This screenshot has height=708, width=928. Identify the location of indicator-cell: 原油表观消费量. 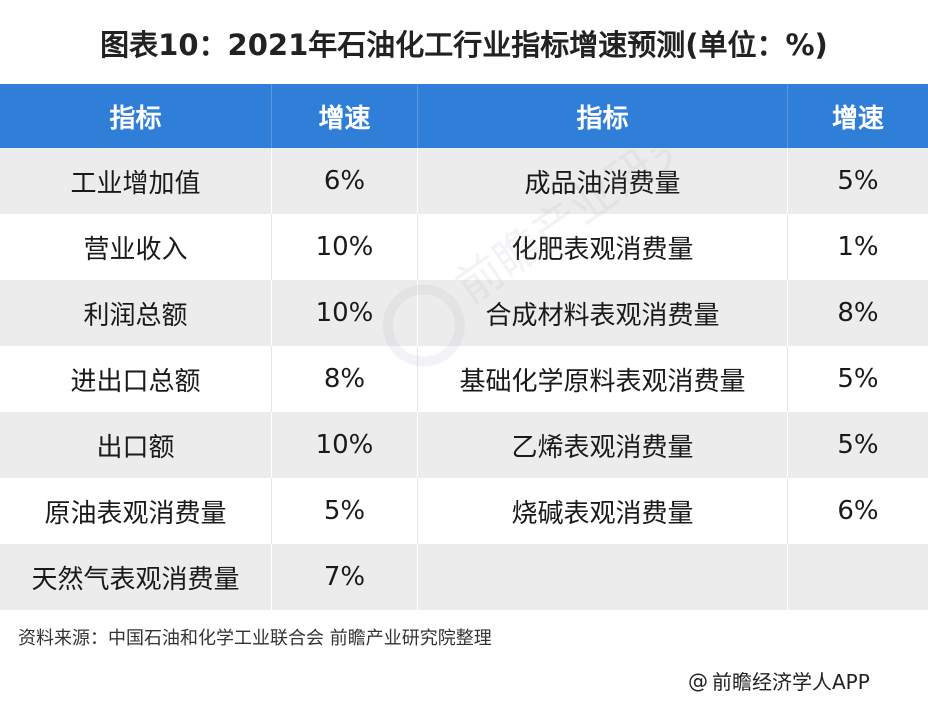
(136, 511).